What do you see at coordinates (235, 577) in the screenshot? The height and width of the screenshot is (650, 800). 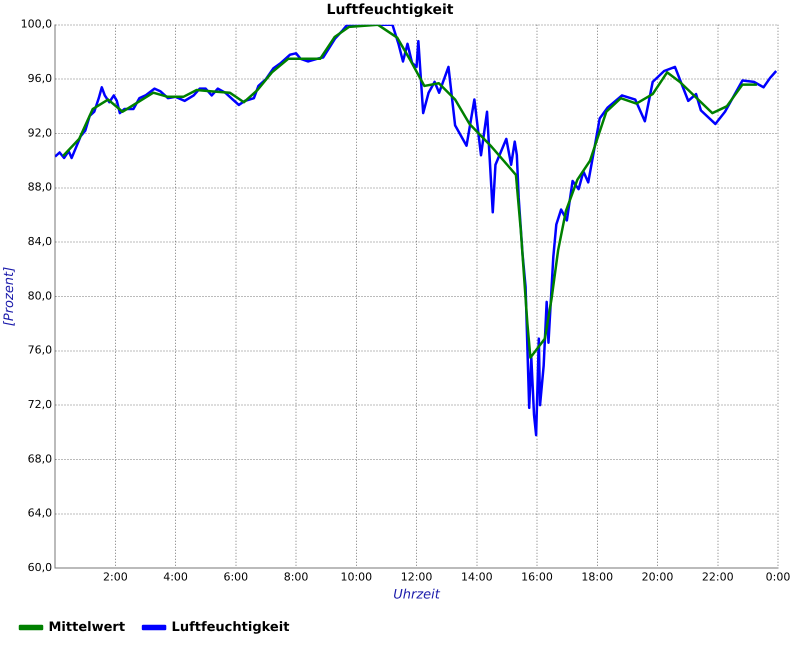 I see `x-tick-label: 6:00` at bounding box center [235, 577].